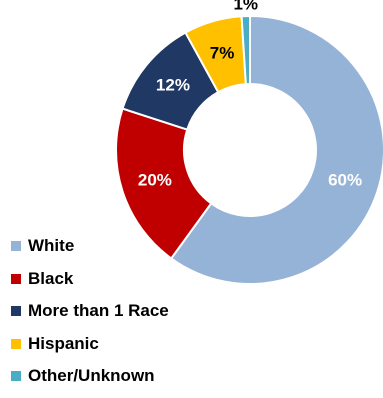 Image resolution: width=383 pixels, height=398 pixels. Describe the element at coordinates (90, 246) in the screenshot. I see `legend-item-white: White` at that location.